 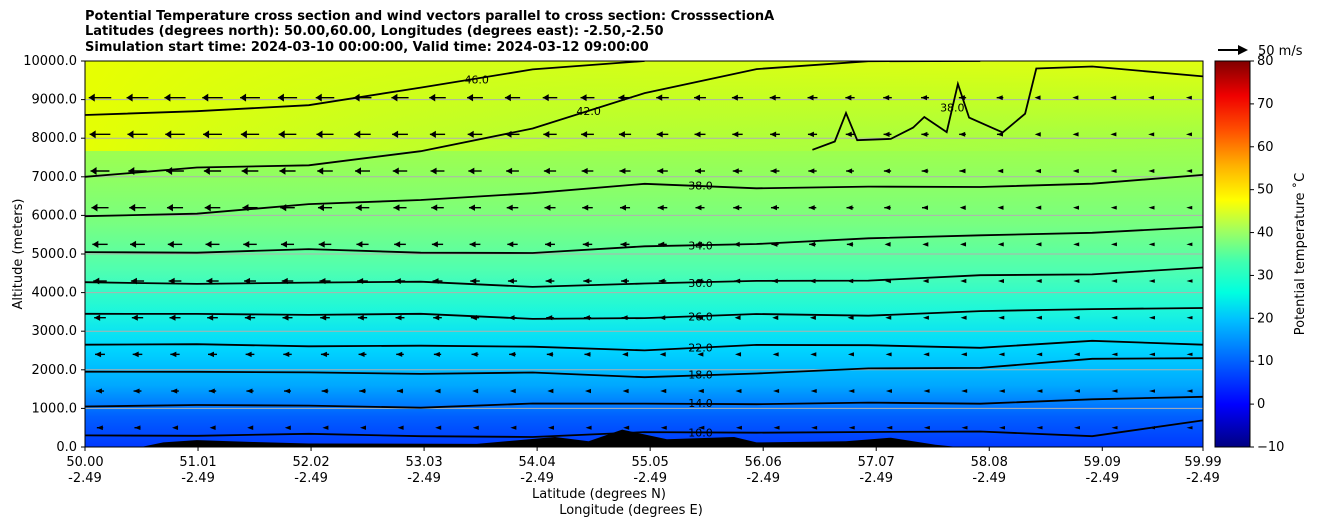 I want to click on y-tick-label: 9000.0, so click(x=55, y=100).